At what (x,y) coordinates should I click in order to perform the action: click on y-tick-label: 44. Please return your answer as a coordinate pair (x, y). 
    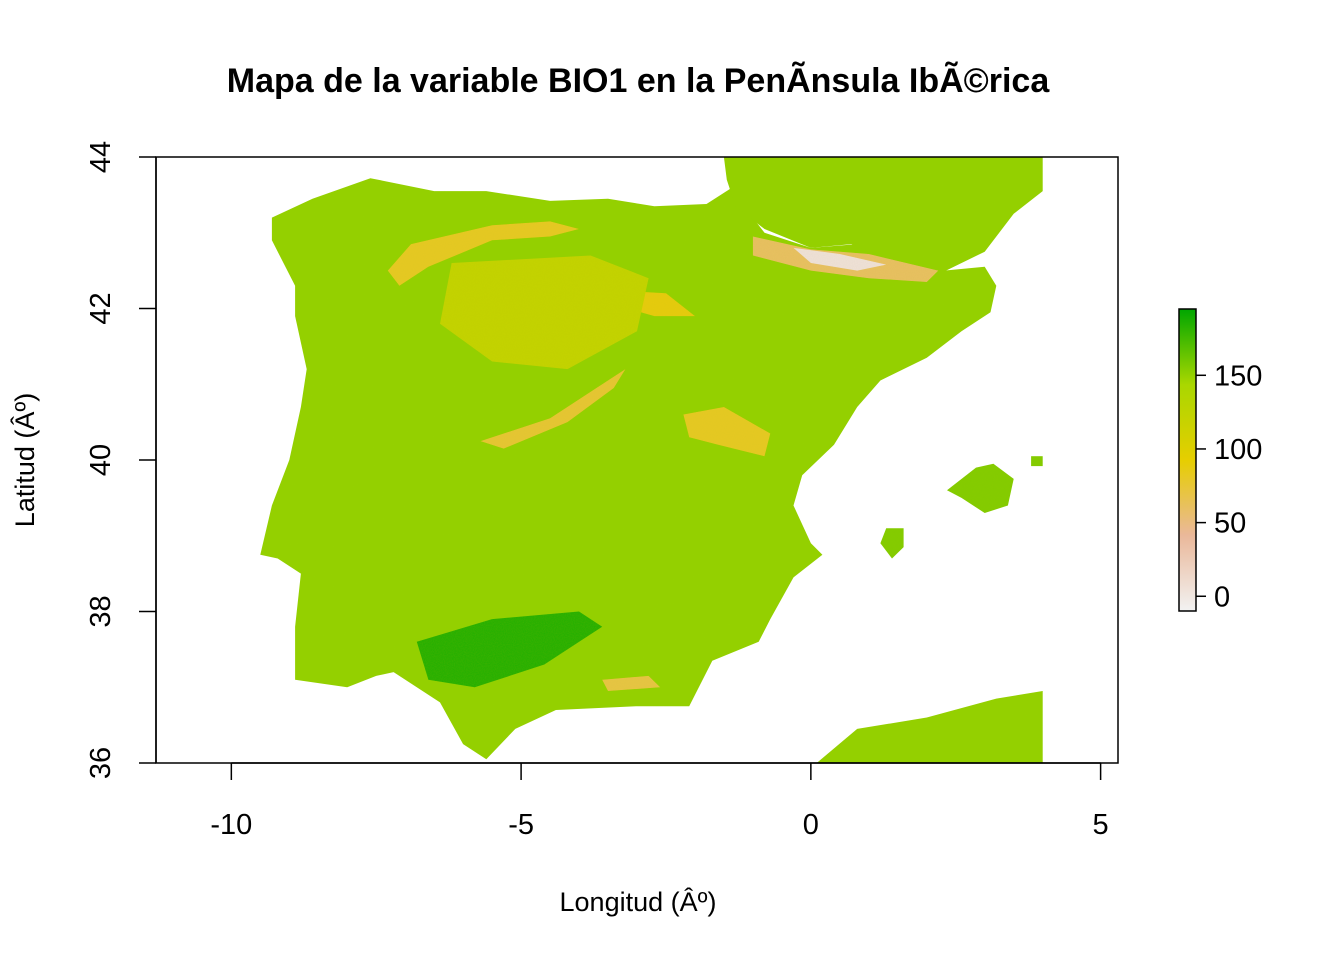
    Looking at the image, I should click on (101, 157).